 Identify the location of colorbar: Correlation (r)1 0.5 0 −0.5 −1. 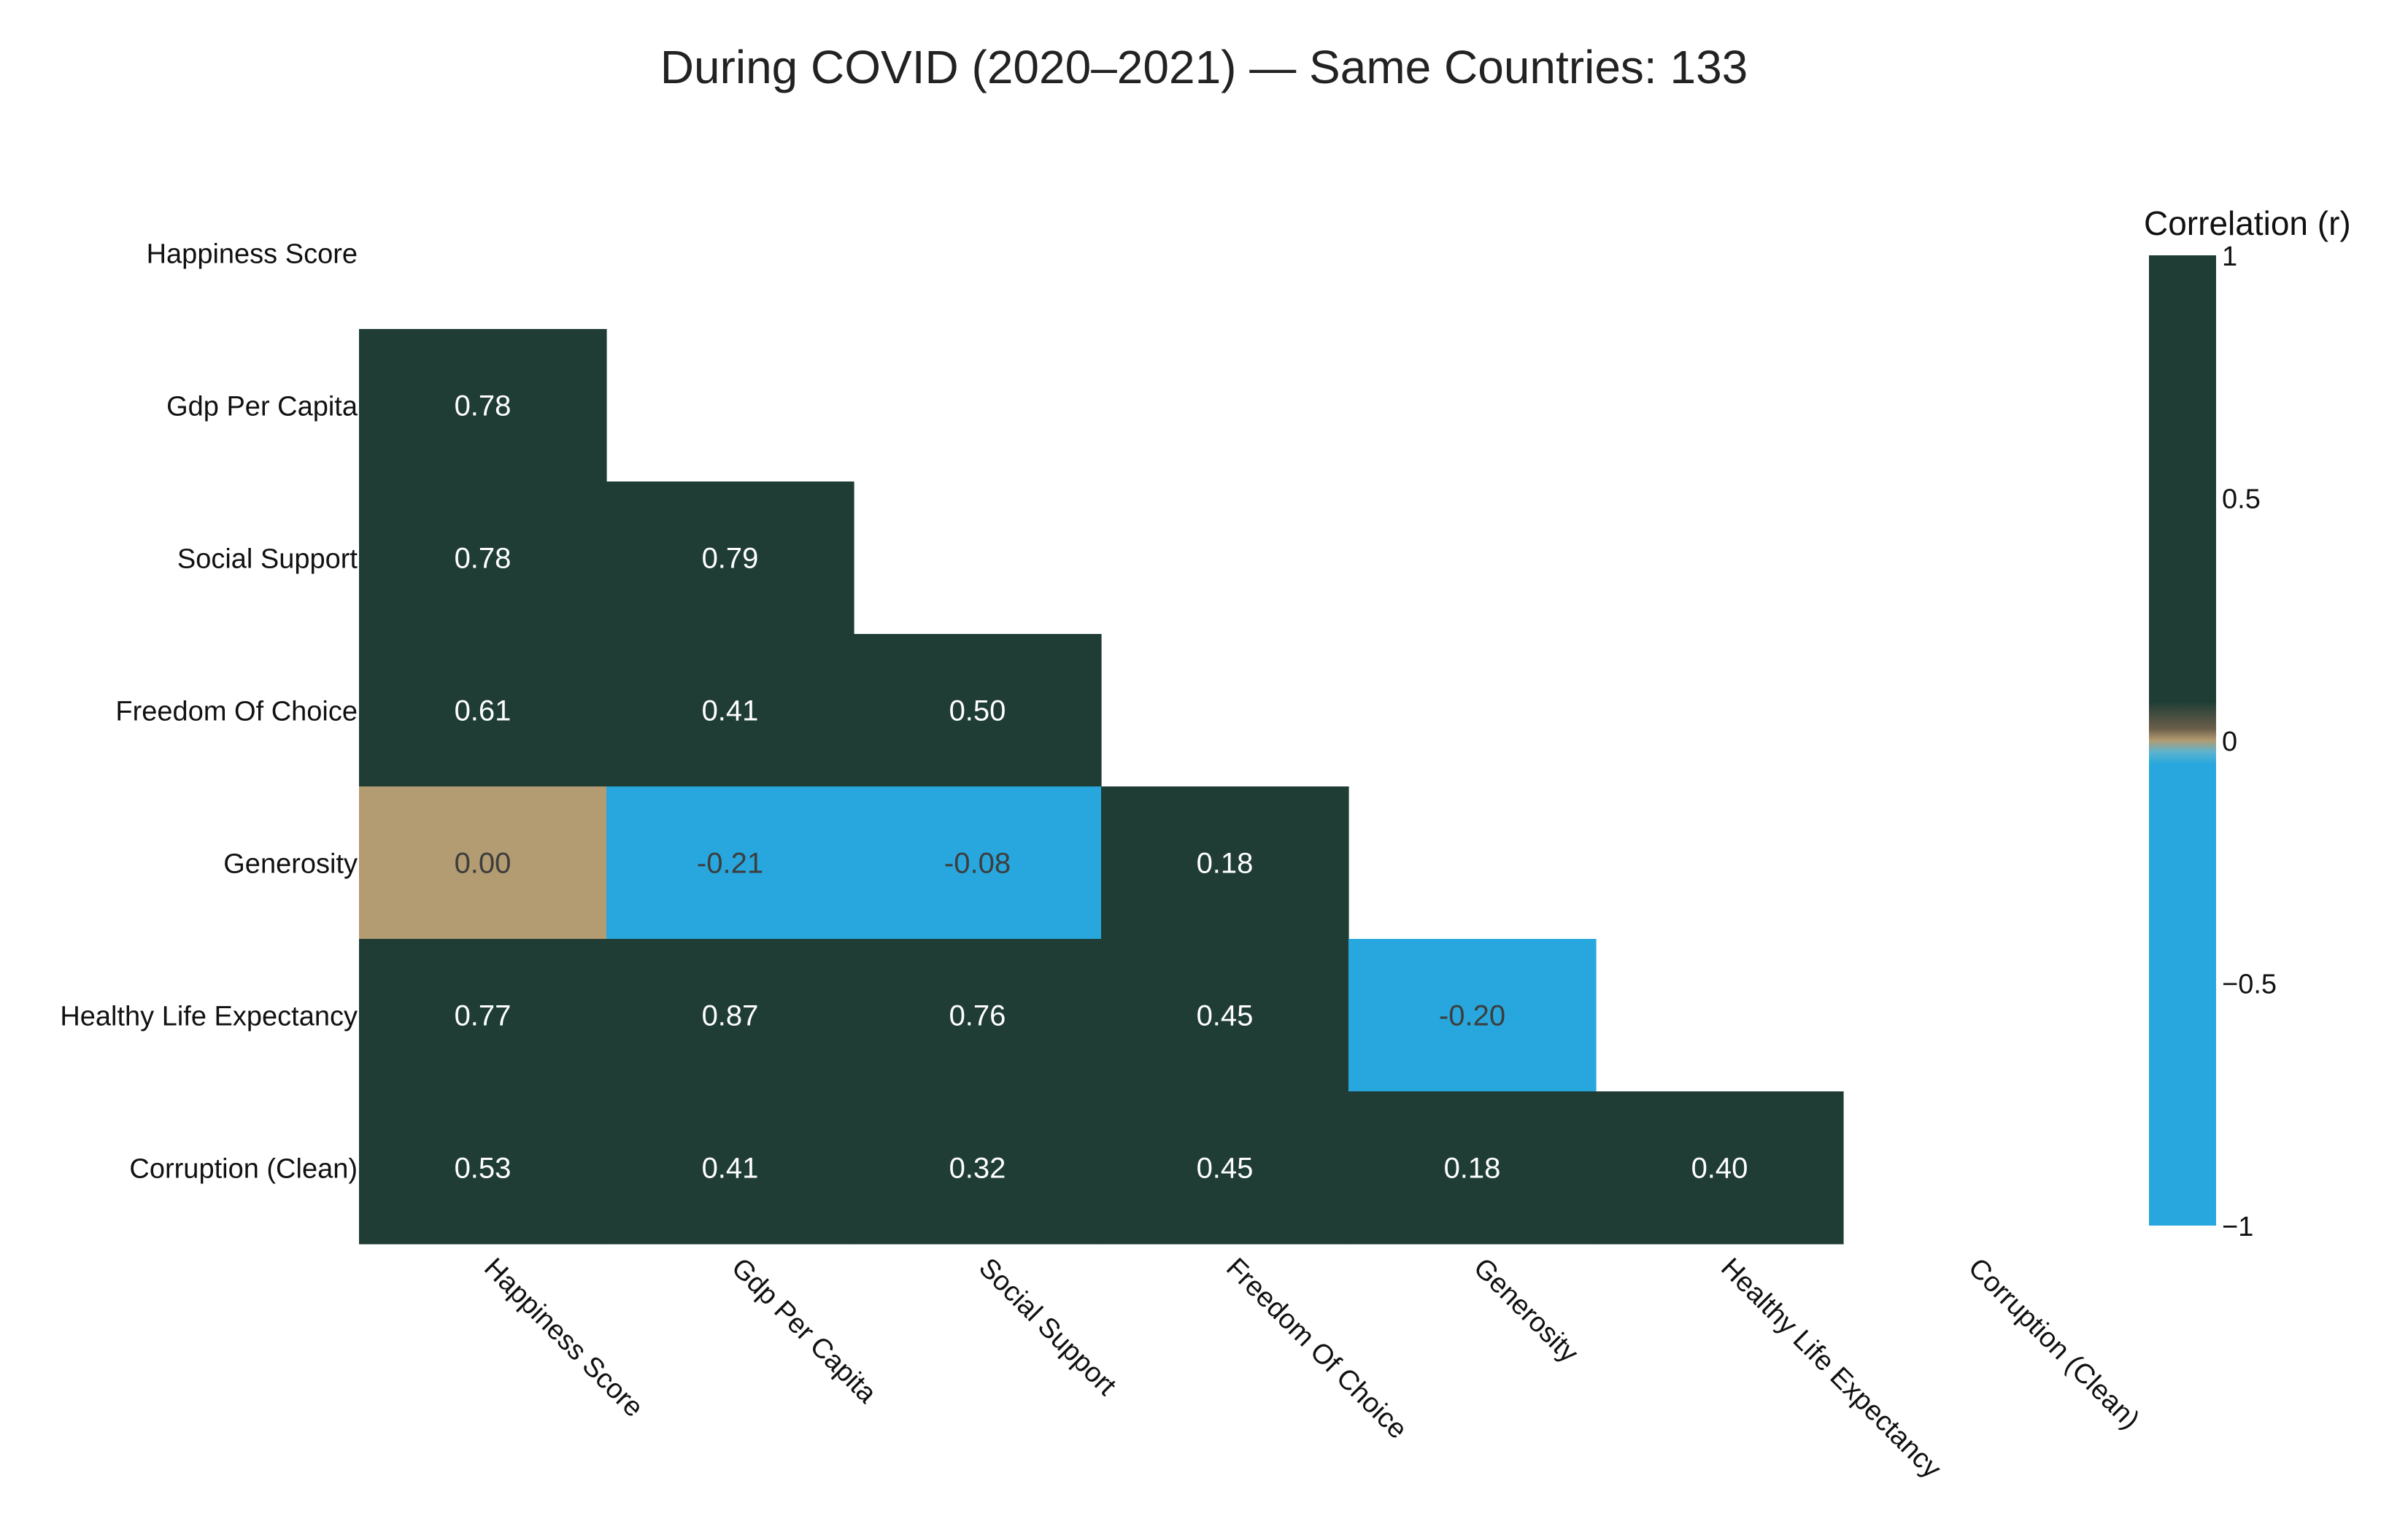
(2247, 723).